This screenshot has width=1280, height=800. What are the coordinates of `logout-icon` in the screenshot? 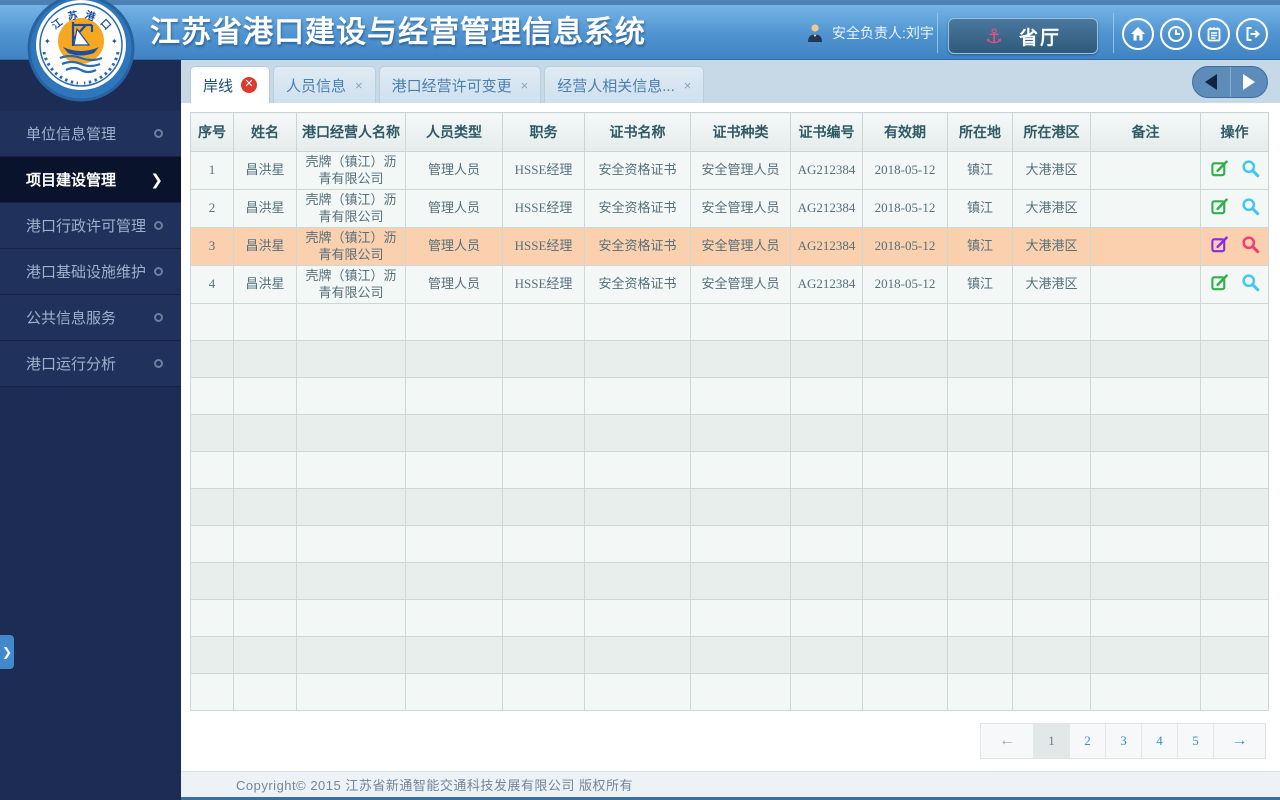 It's located at (1252, 34).